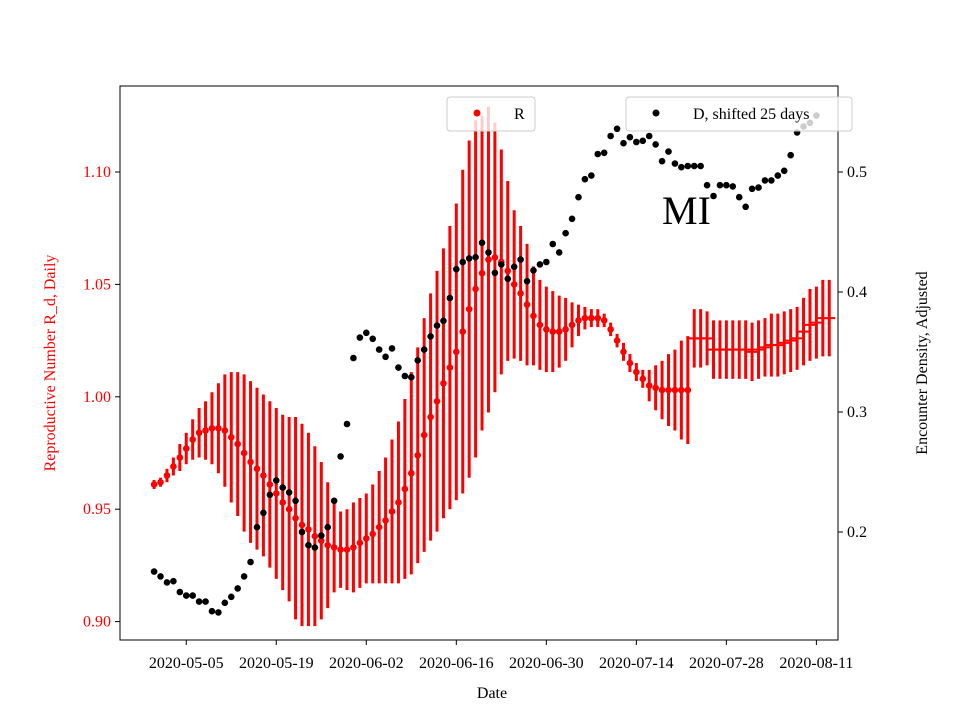 This screenshot has width=960, height=720. What do you see at coordinates (636, 663) in the screenshot?
I see `x-tick-label: 2020-07-14` at bounding box center [636, 663].